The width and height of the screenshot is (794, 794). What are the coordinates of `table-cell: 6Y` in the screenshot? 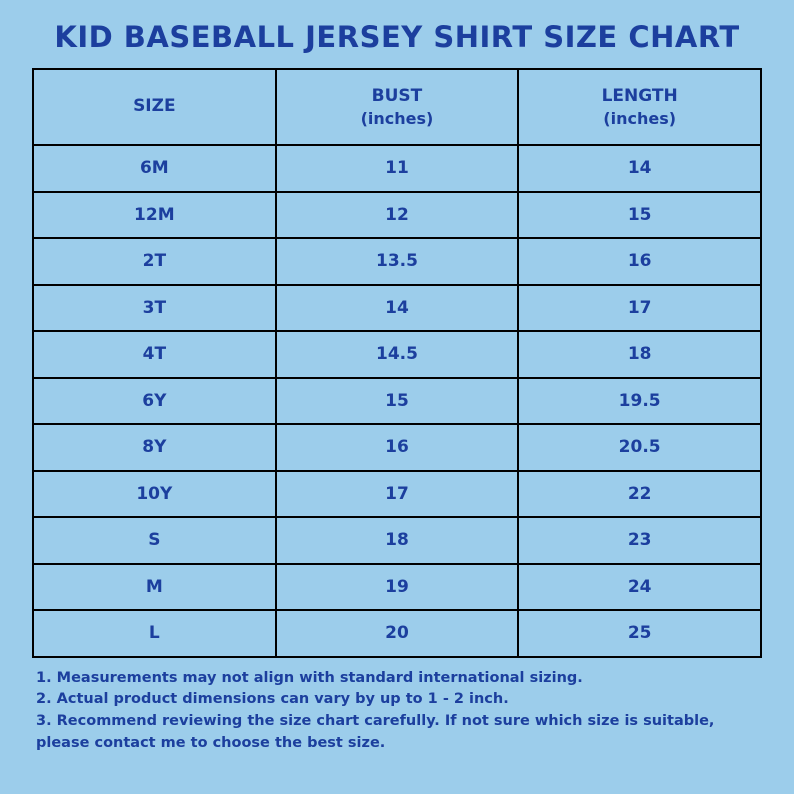 It's located at (154, 400).